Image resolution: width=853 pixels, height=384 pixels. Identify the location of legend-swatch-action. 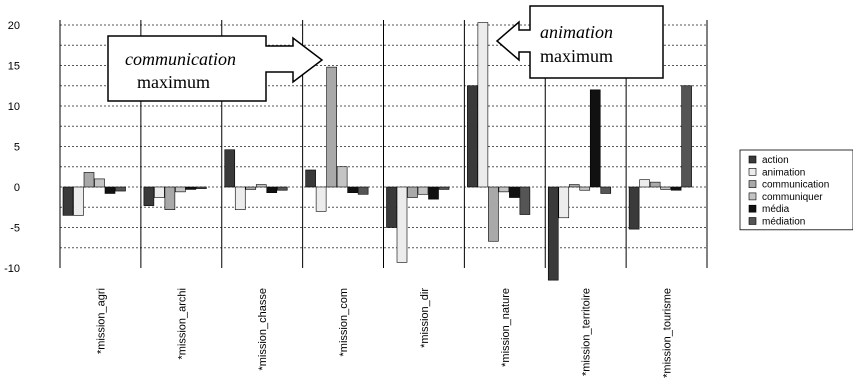
(752, 159).